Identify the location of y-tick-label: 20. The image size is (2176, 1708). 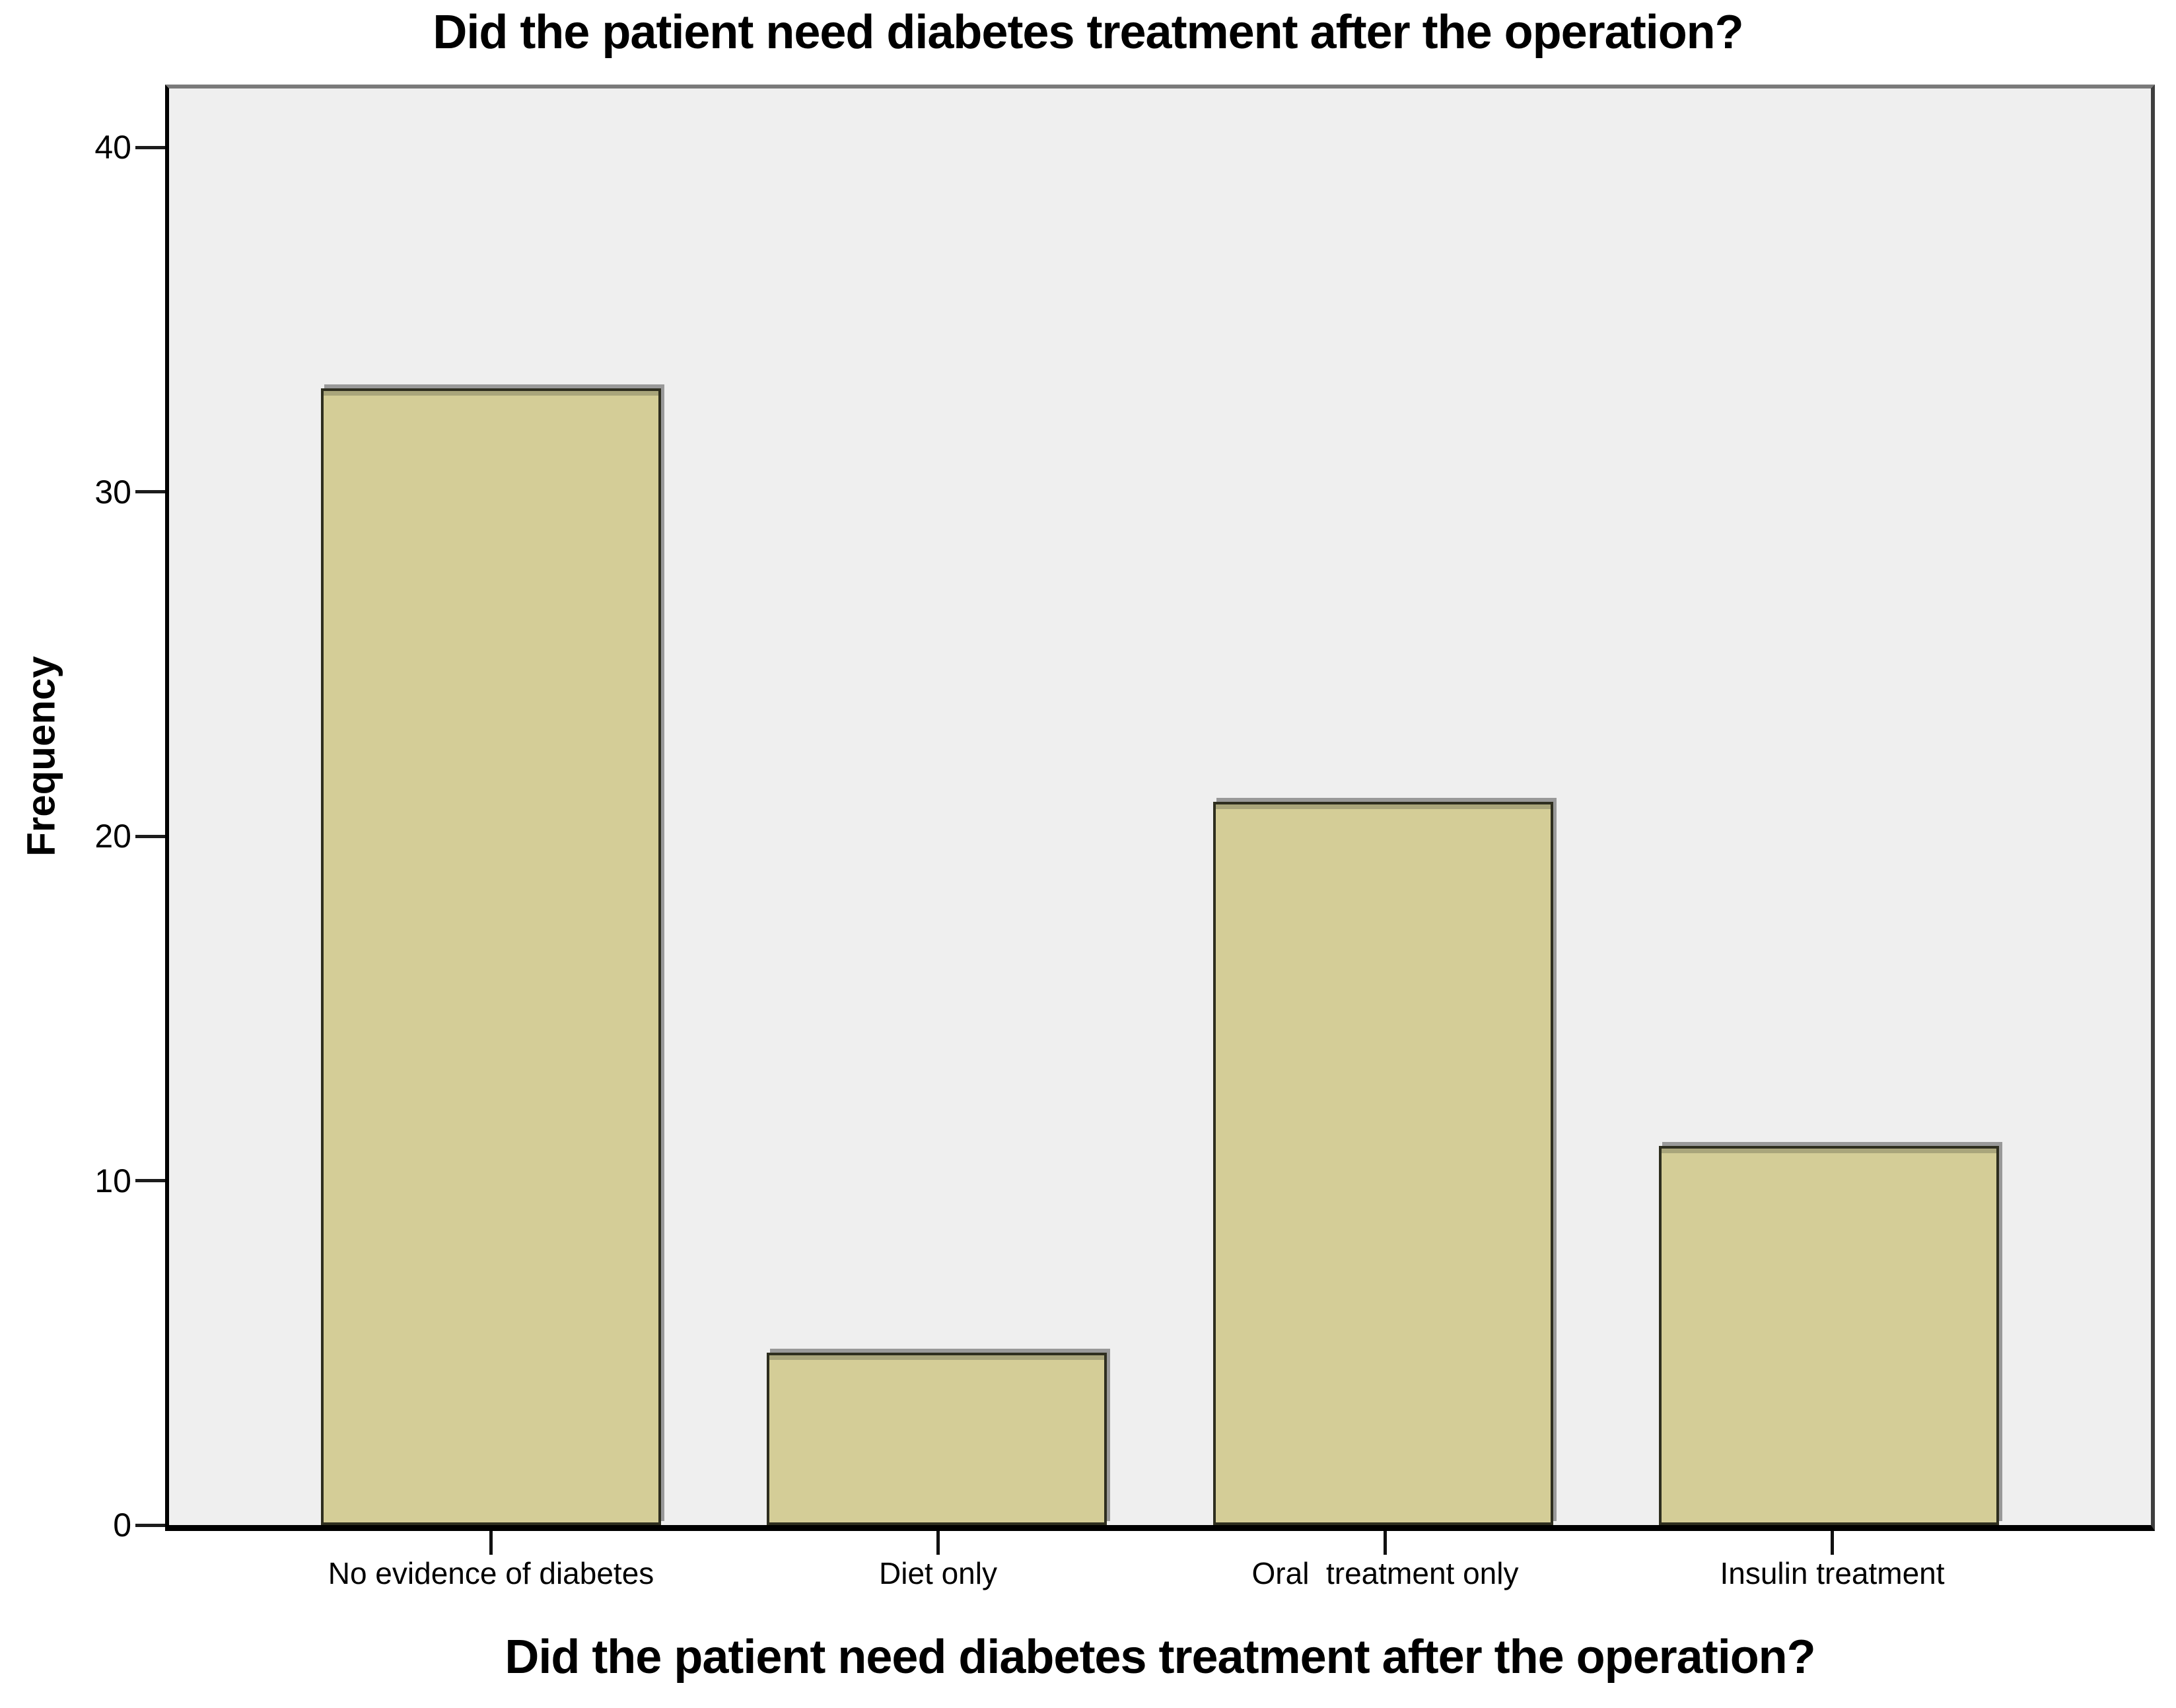
(112, 836).